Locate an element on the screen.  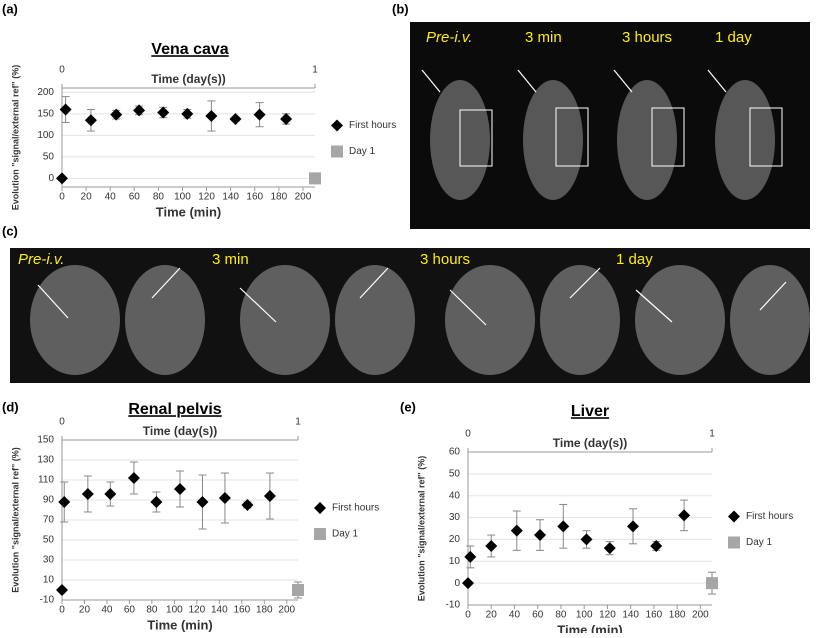
arrows is located at coordinates (412, 296).